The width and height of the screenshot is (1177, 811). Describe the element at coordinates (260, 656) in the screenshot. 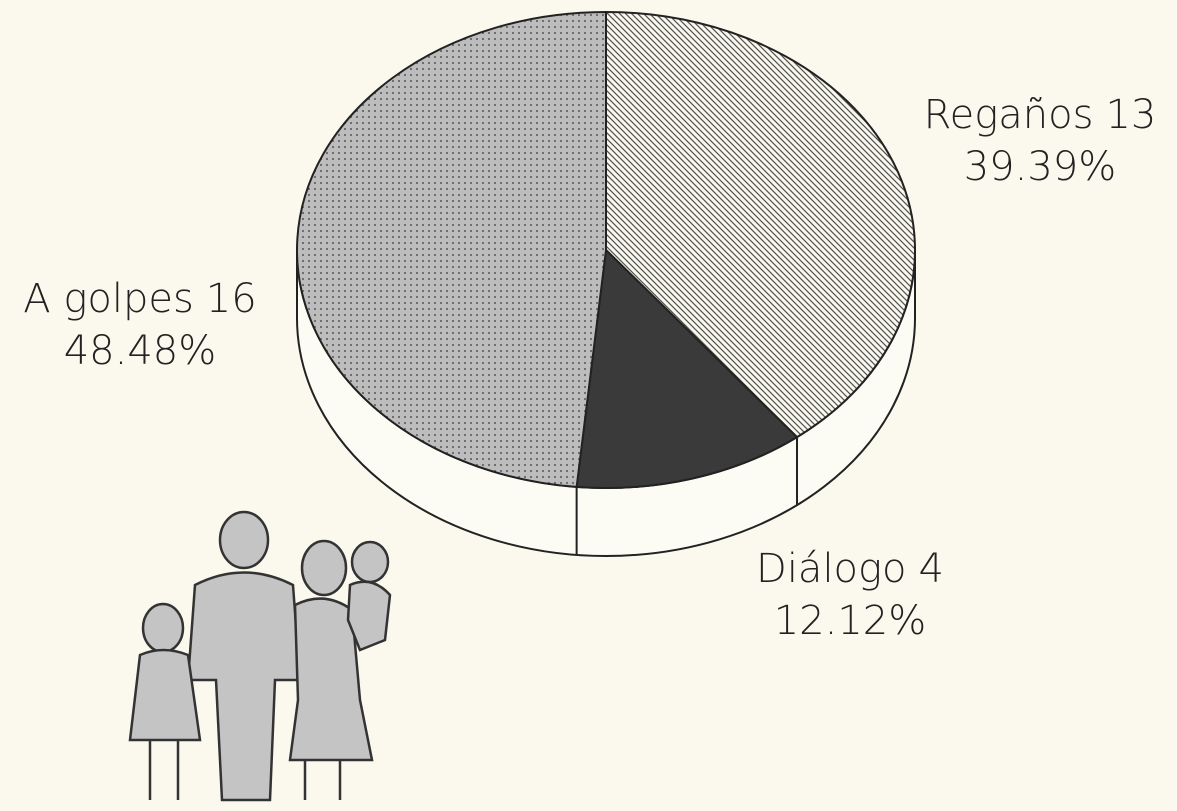

I see `family-clipart` at that location.